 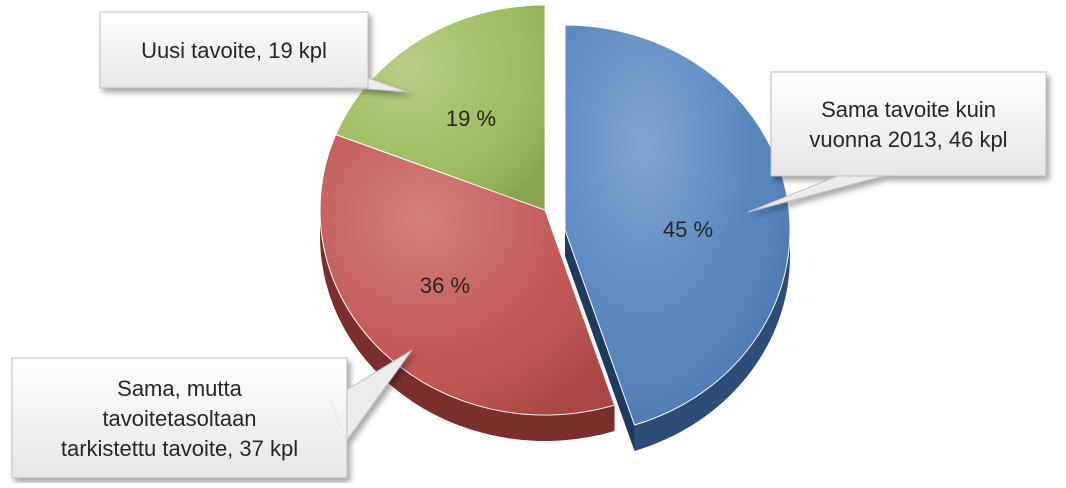 What do you see at coordinates (338, 420) in the screenshot?
I see `callout-joint-revised` at bounding box center [338, 420].